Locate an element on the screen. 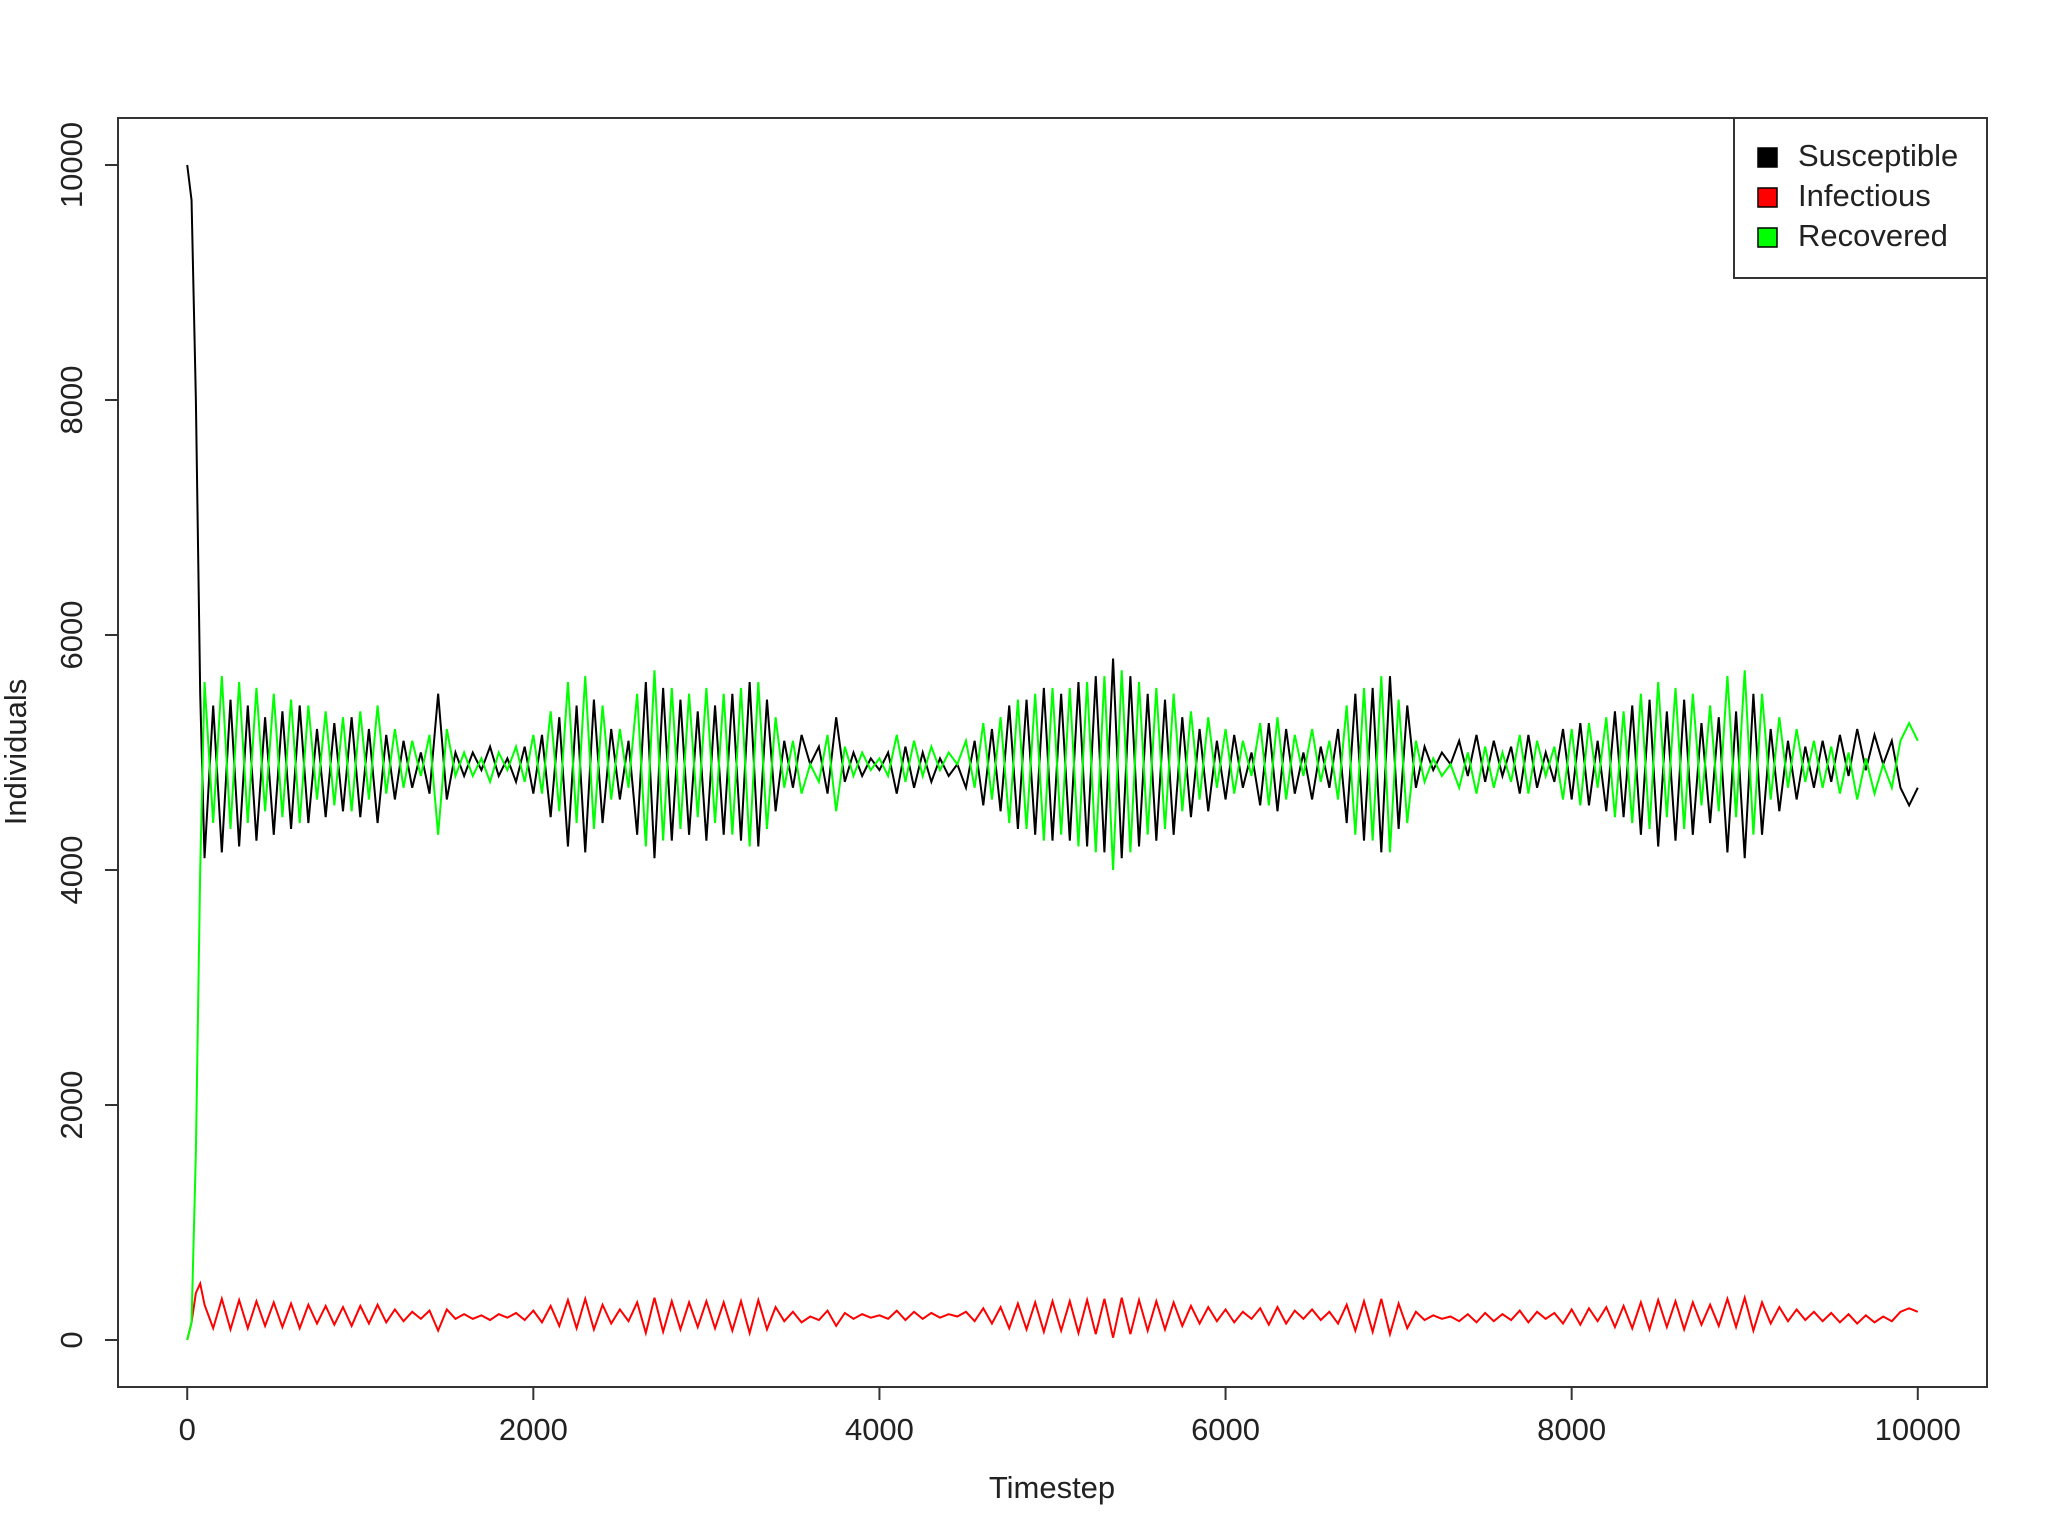 This screenshot has height=1536, width=2048. x-tick-label: 4000 is located at coordinates (879, 1429).